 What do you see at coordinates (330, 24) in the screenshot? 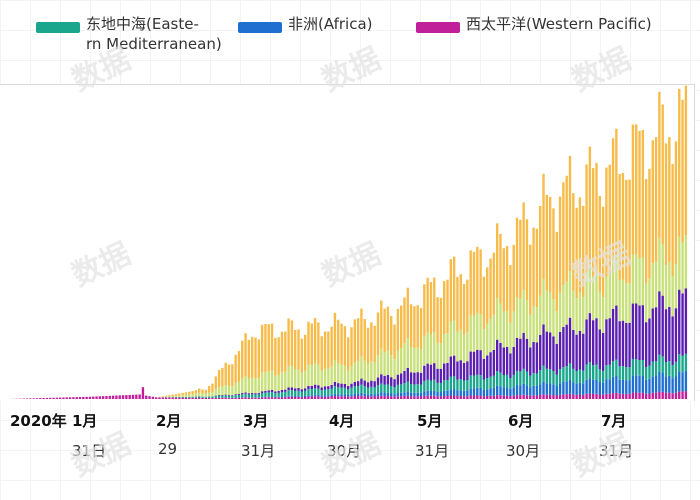
I see `legend-label-africa-line1: 非洲(Africa)` at bounding box center [330, 24].